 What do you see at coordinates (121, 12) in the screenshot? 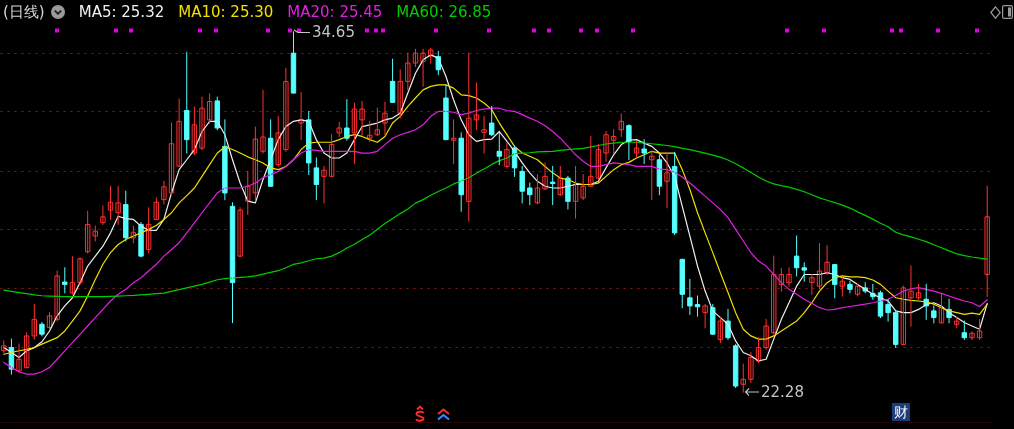
I see `text: MA5: 25.32` at bounding box center [121, 12].